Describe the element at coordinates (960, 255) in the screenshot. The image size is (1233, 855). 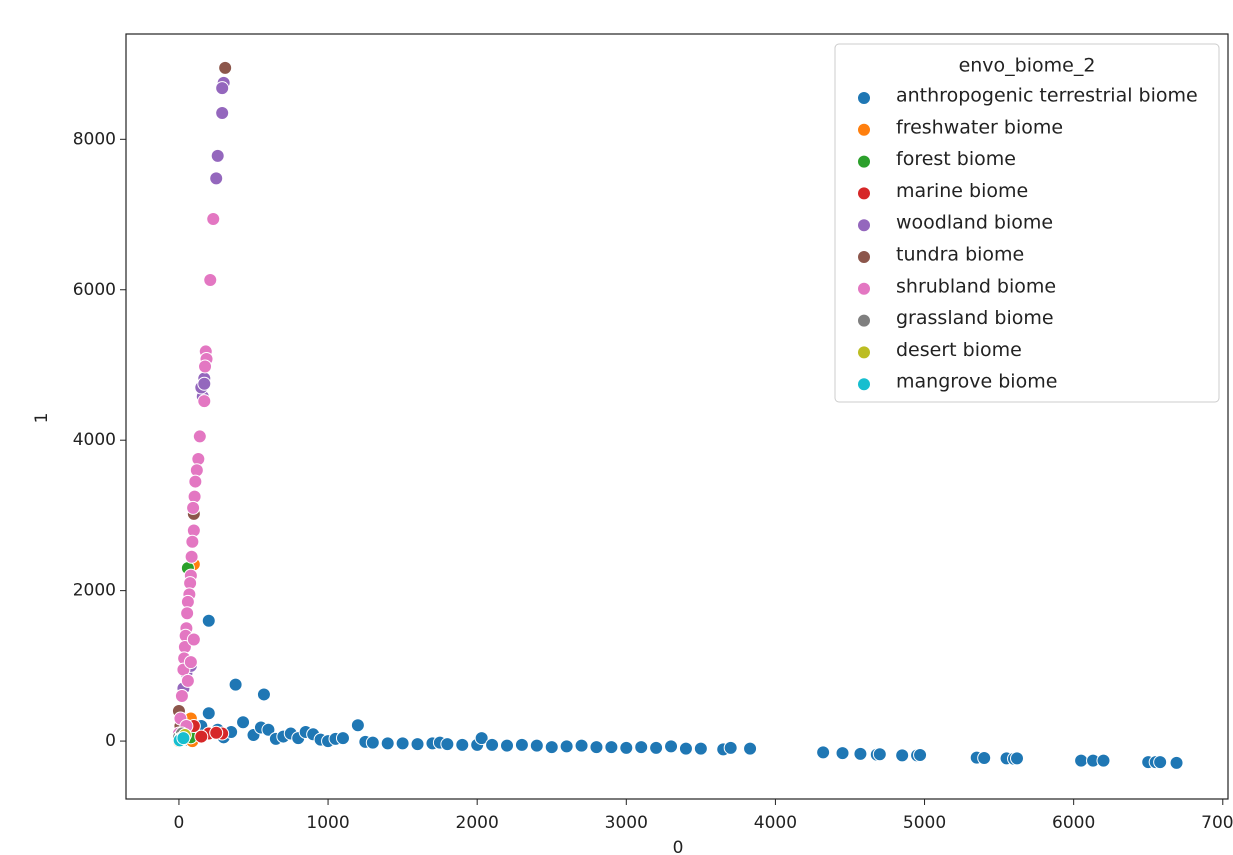
I see `legend-label: tundra biome` at that location.